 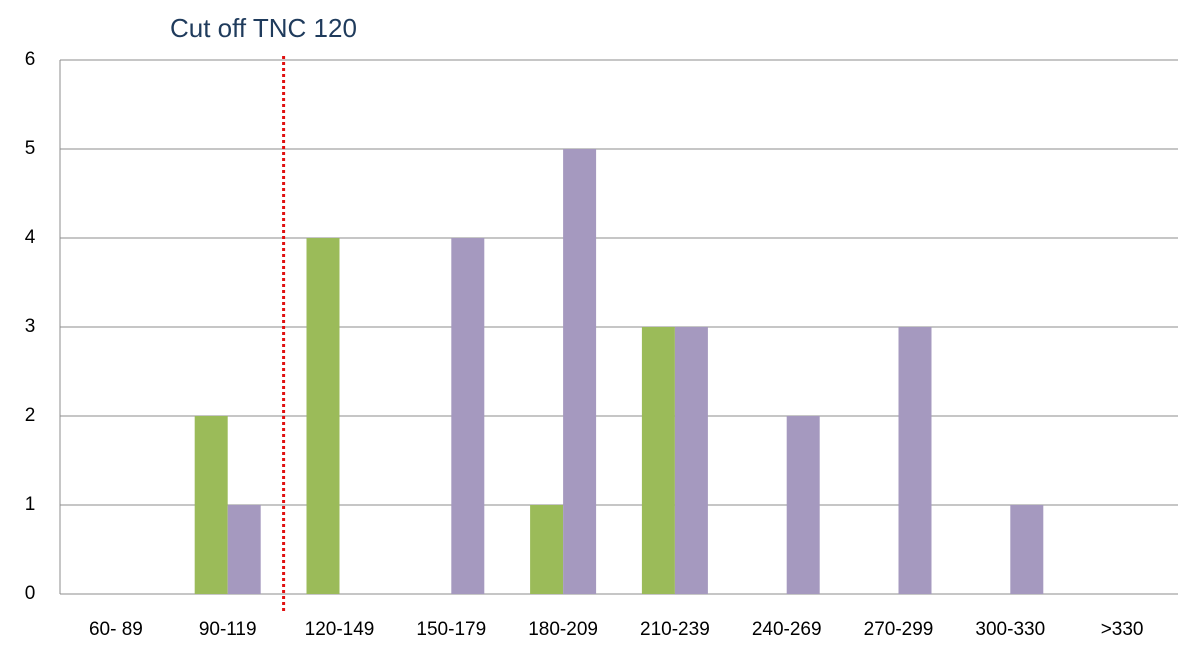 I want to click on y-tick-label: 5, so click(x=30, y=148).